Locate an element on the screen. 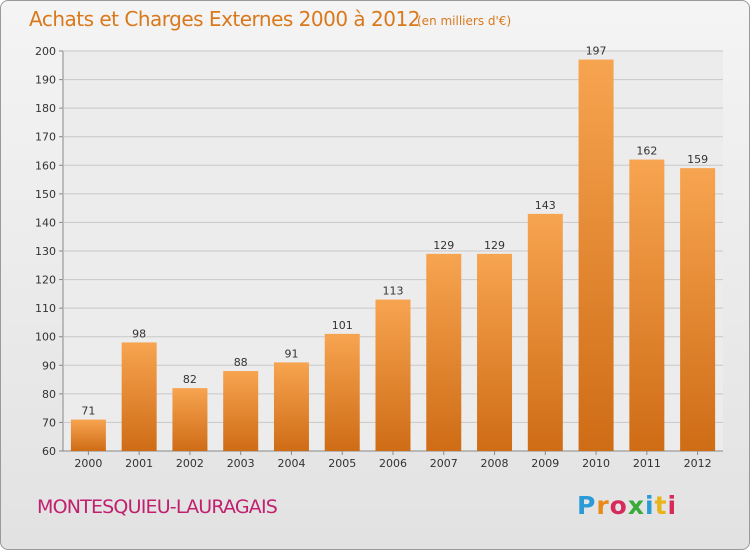 This screenshot has width=750, height=550. data-label: 82 is located at coordinates (190, 379).